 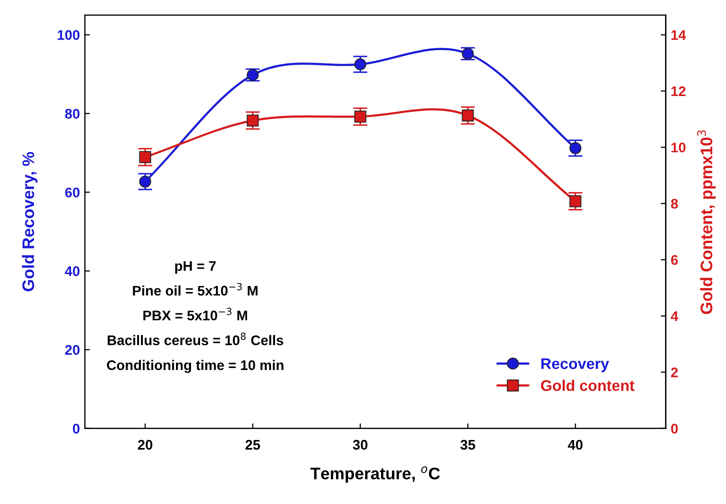 What do you see at coordinates (30, 222) in the screenshot?
I see `y-axis-title: Gold Recovery, %` at bounding box center [30, 222].